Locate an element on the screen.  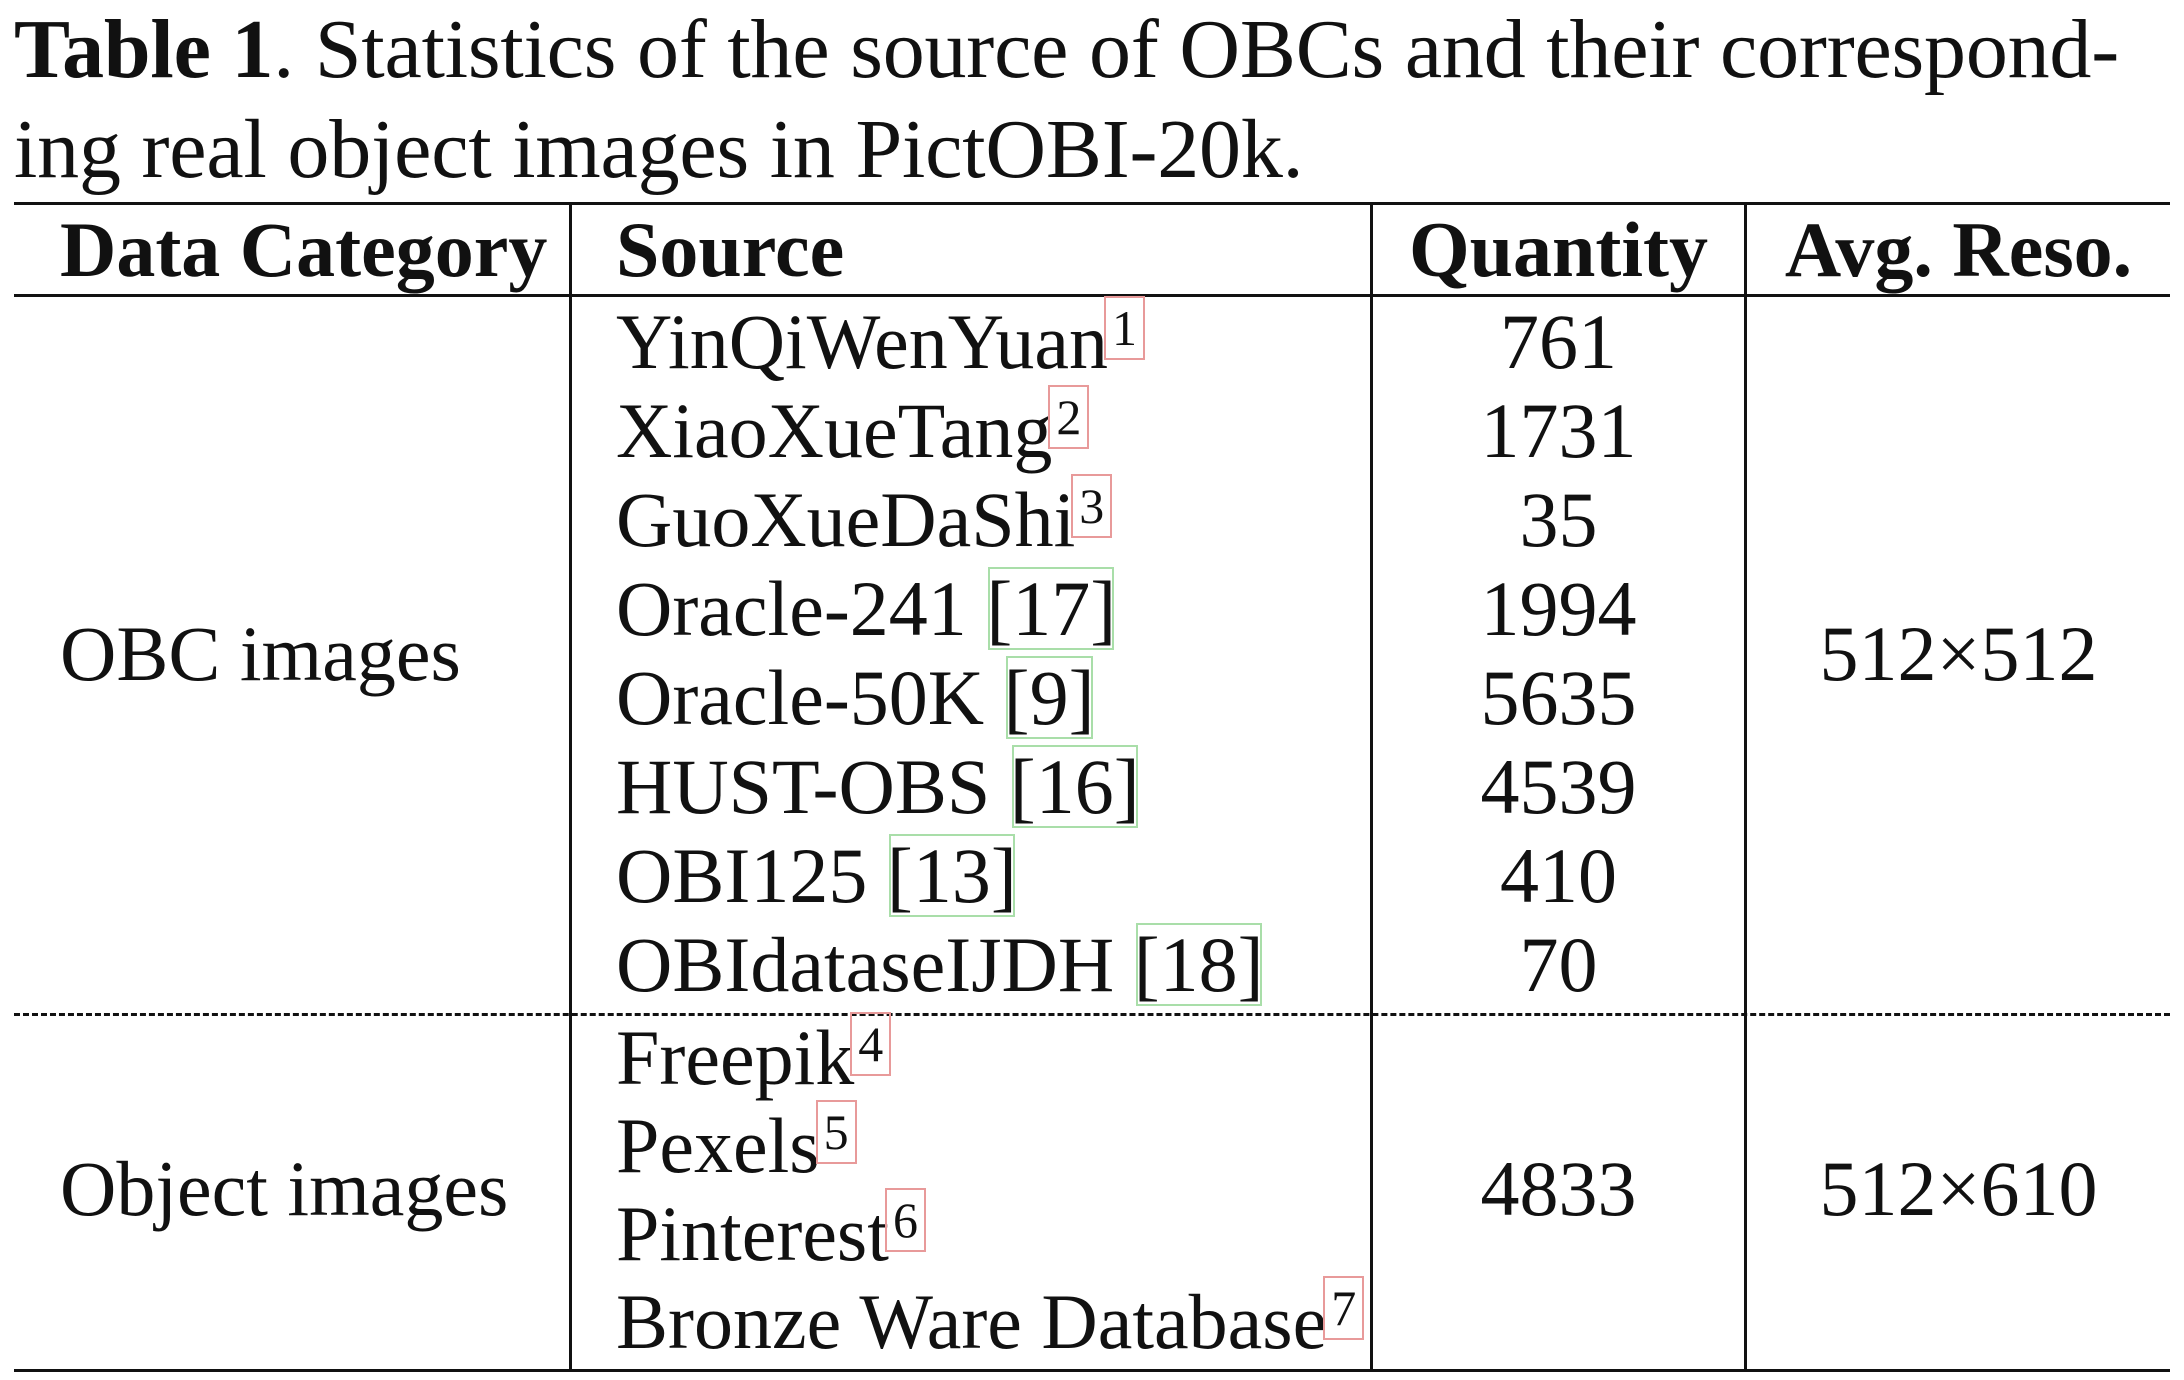
quantity-cell: 761 is located at coordinates (1558, 341).